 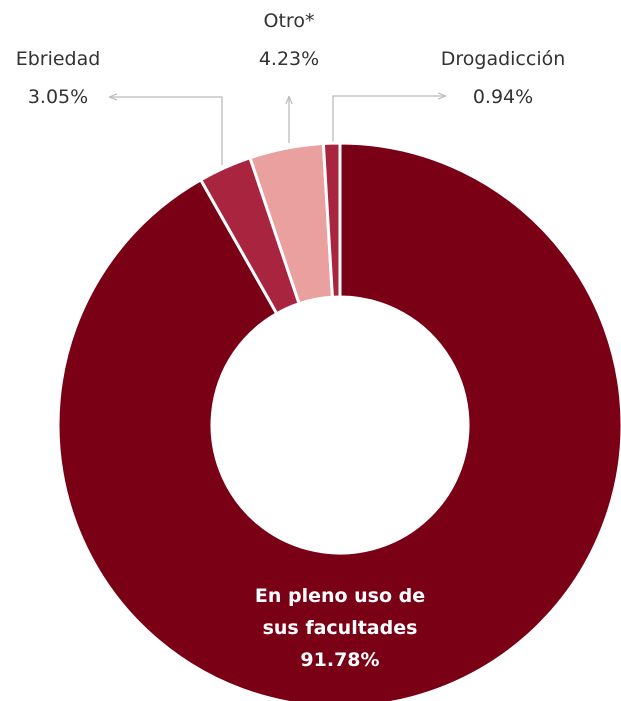 What do you see at coordinates (289, 21) in the screenshot?
I see `category-label: Otro*` at bounding box center [289, 21].